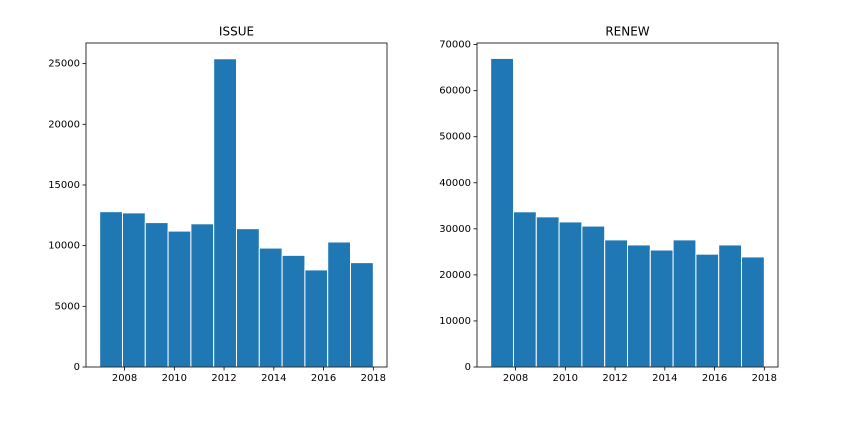  I want to click on y-tick-label: 50000, so click(455, 137).